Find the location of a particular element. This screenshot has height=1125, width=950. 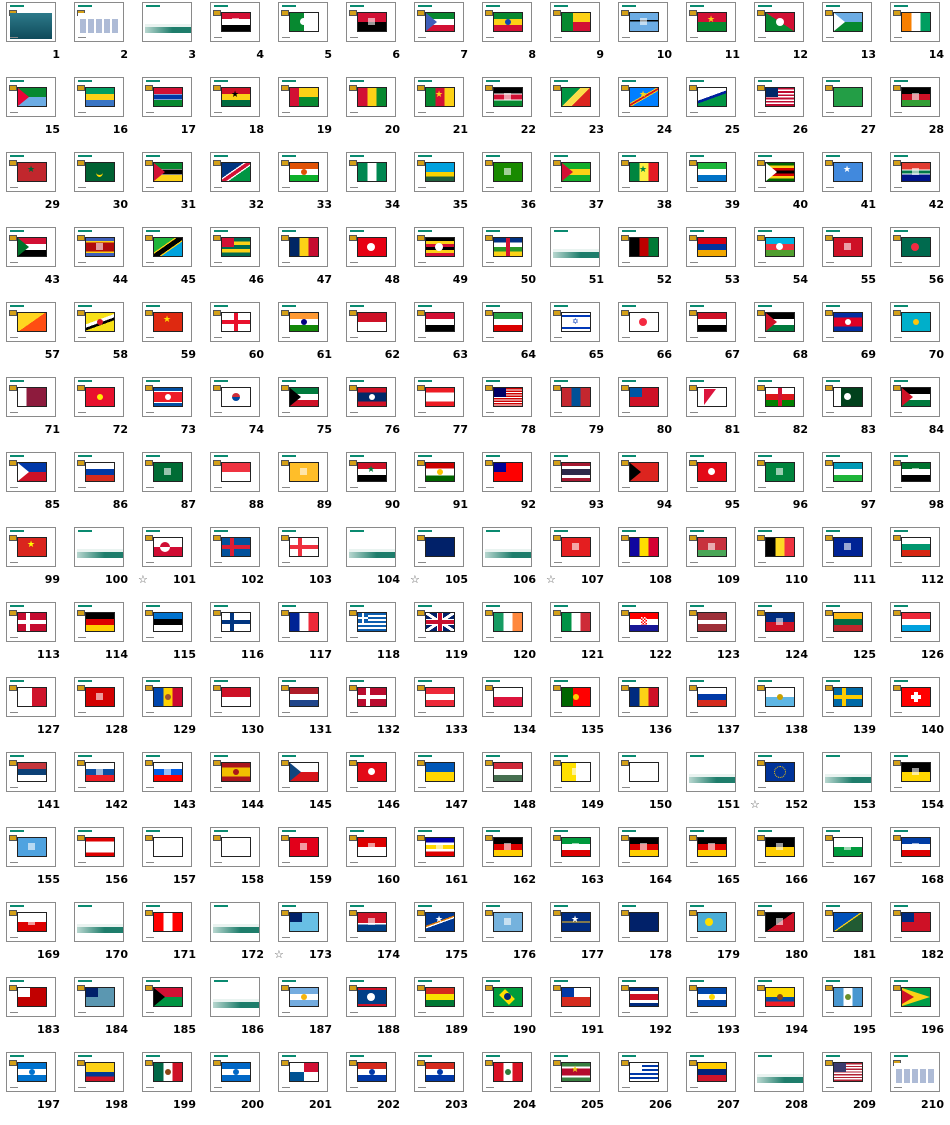

slide-thumbnail-cell: 4 is located at coordinates (237, 37).